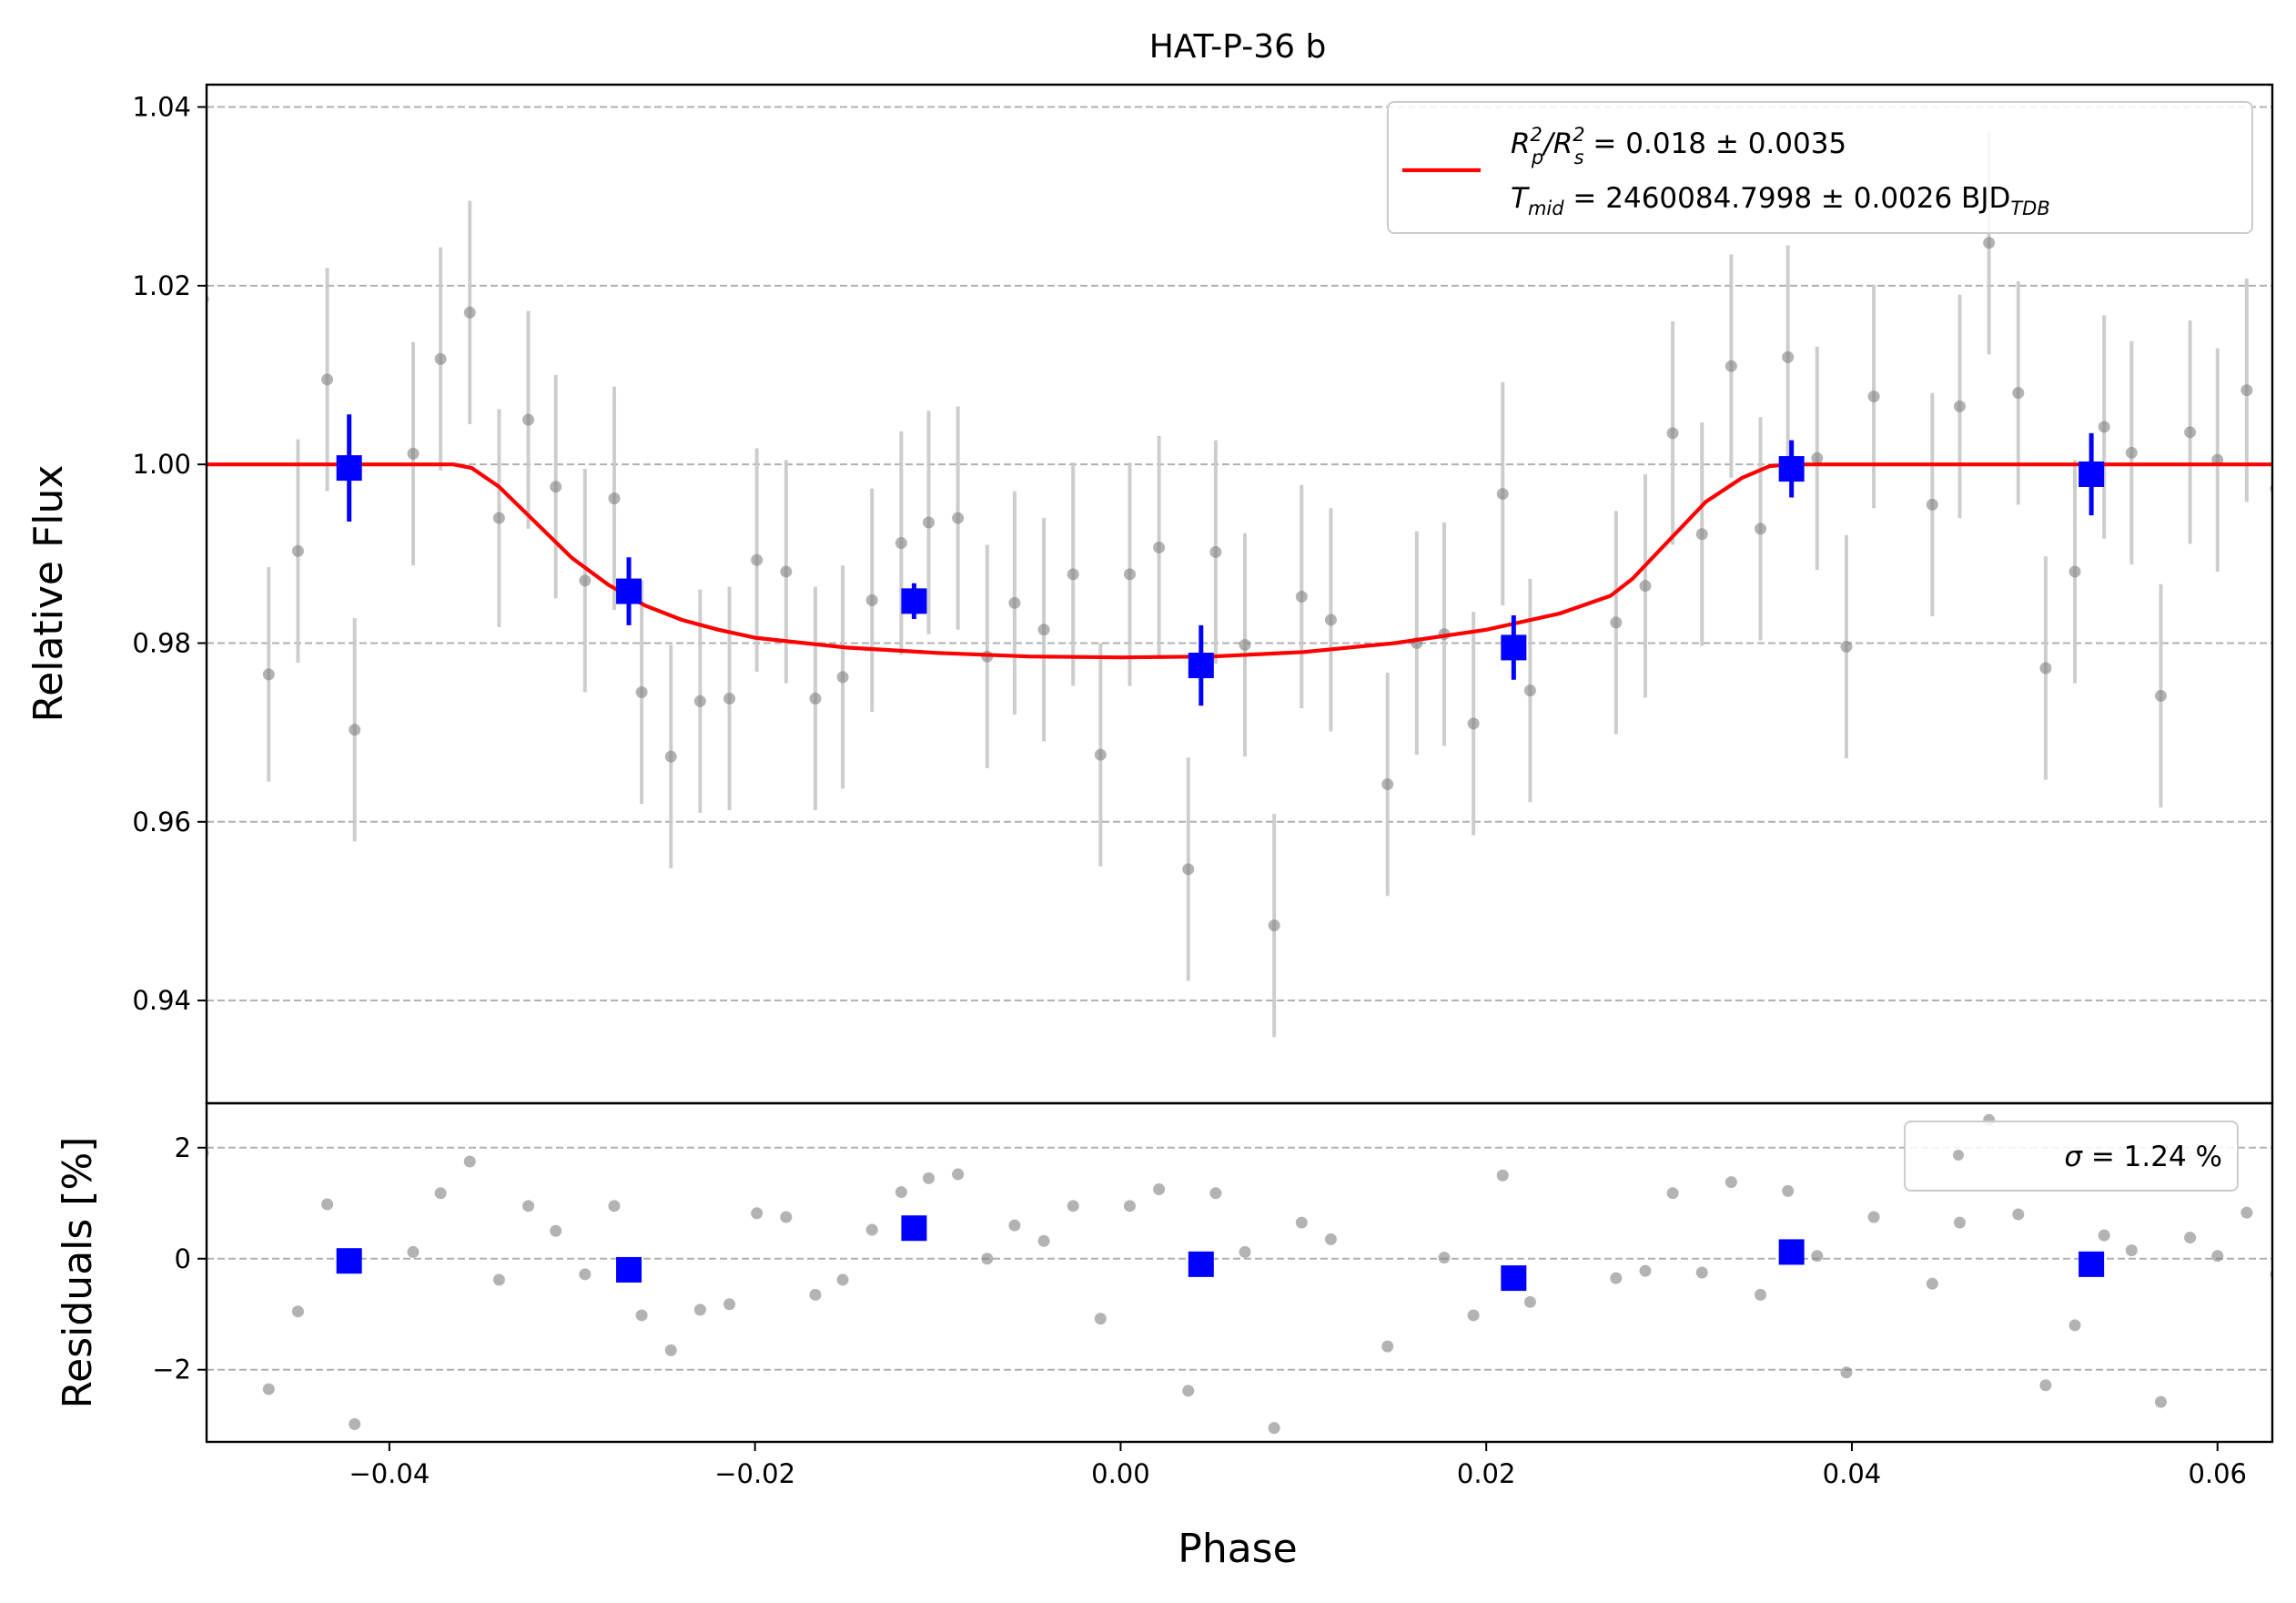  Describe the element at coordinates (1238, 47) in the screenshot. I see `chart-title: HAT-P-36 b` at that location.